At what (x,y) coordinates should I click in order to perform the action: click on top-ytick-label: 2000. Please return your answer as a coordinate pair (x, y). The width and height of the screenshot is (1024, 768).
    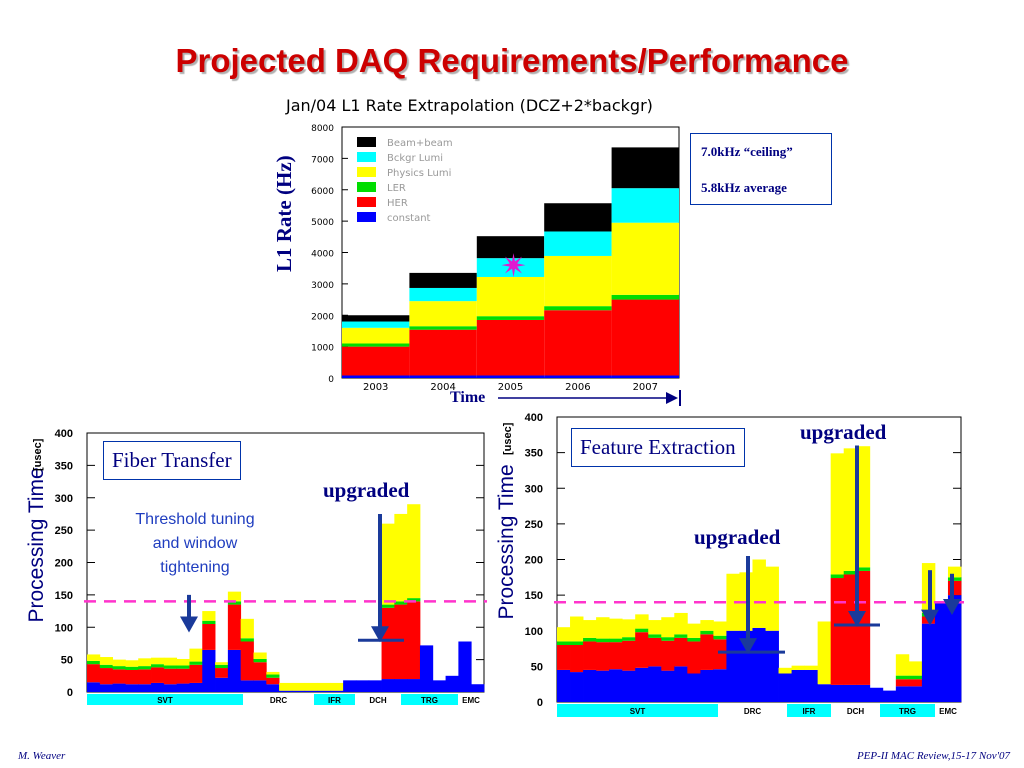
    Looking at the image, I should click on (322, 317).